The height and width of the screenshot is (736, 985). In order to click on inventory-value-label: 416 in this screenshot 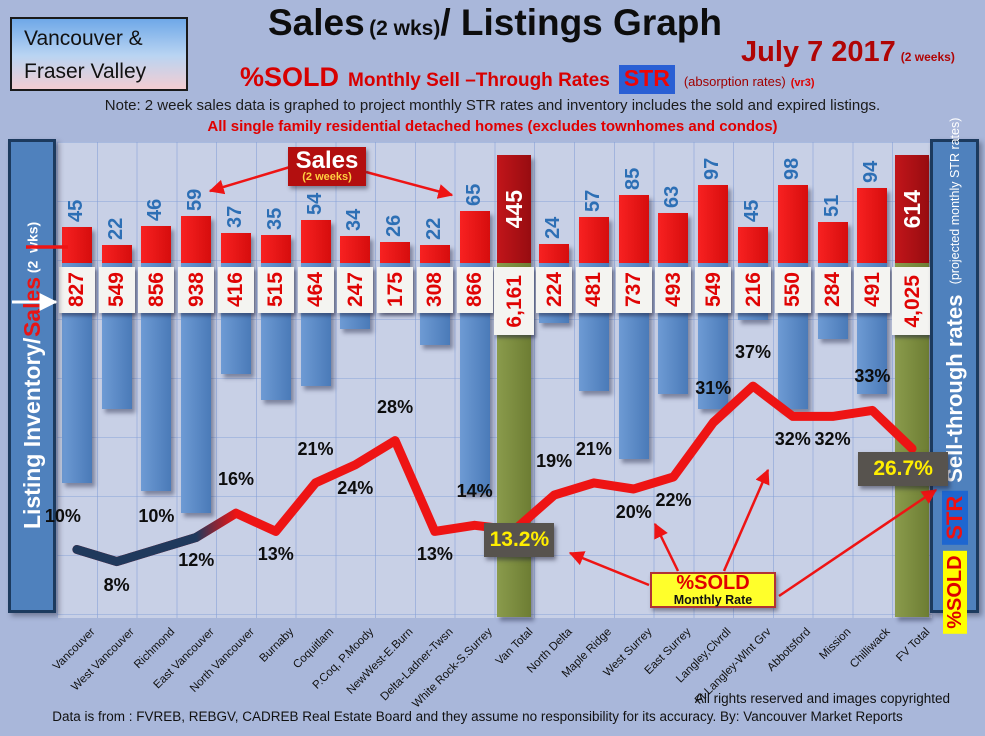, I will do `click(236, 290)`.